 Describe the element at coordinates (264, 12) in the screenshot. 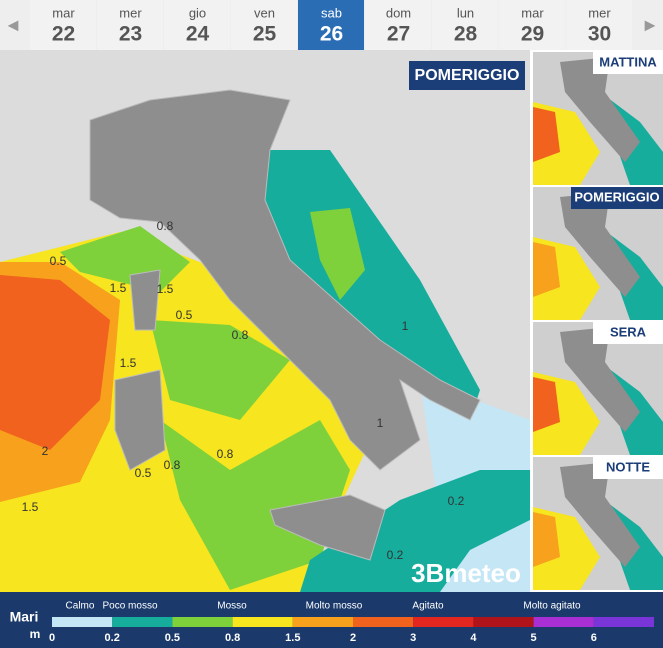

I see `weekday: ven` at that location.